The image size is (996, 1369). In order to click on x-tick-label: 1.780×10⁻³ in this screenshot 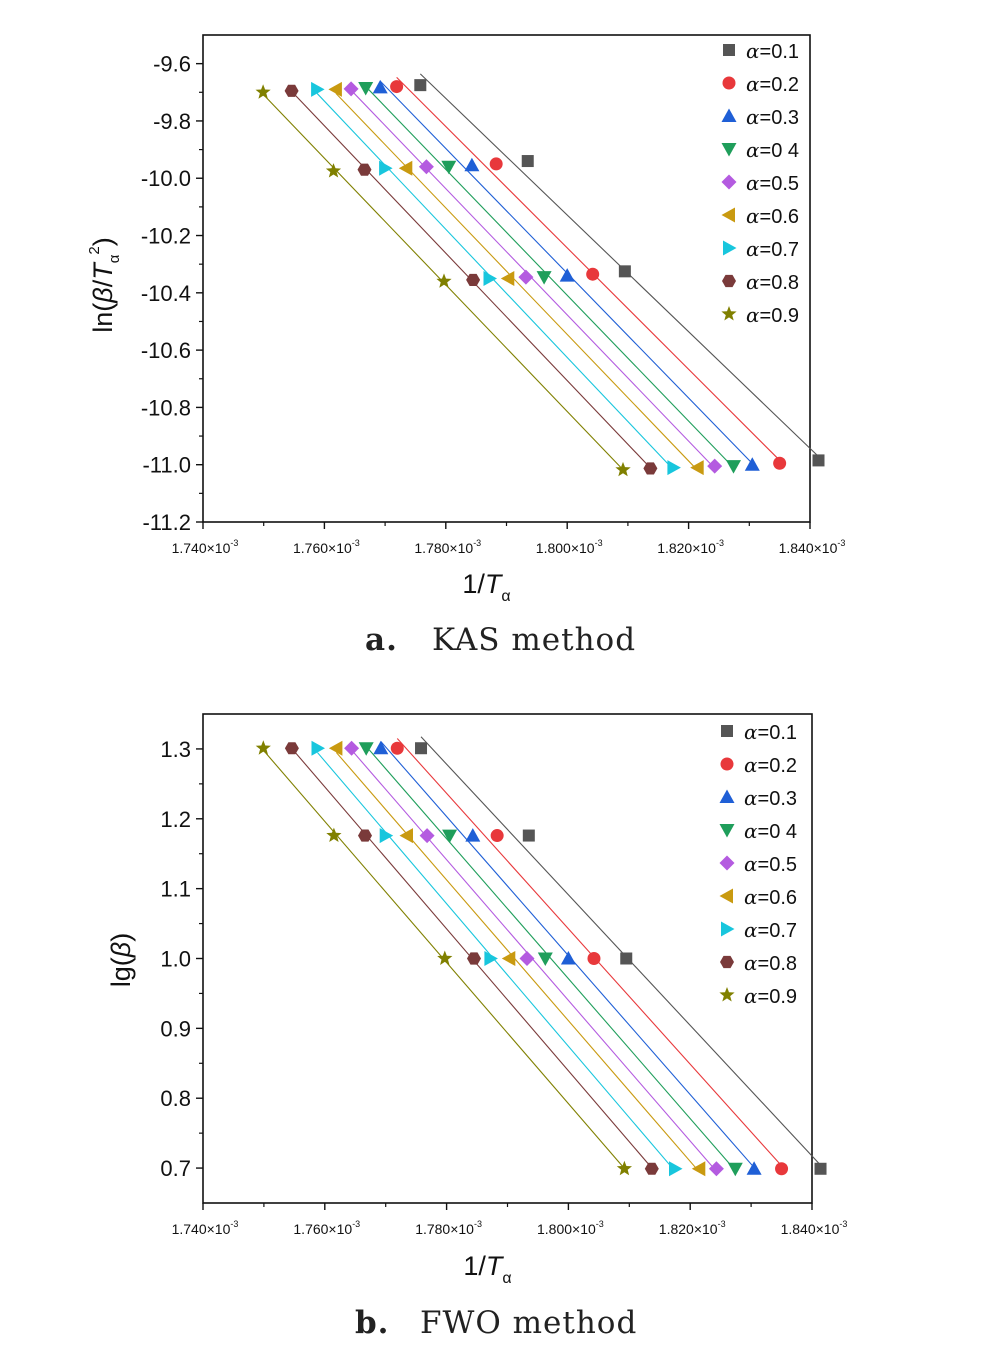, I will do `click(448, 1228)`.